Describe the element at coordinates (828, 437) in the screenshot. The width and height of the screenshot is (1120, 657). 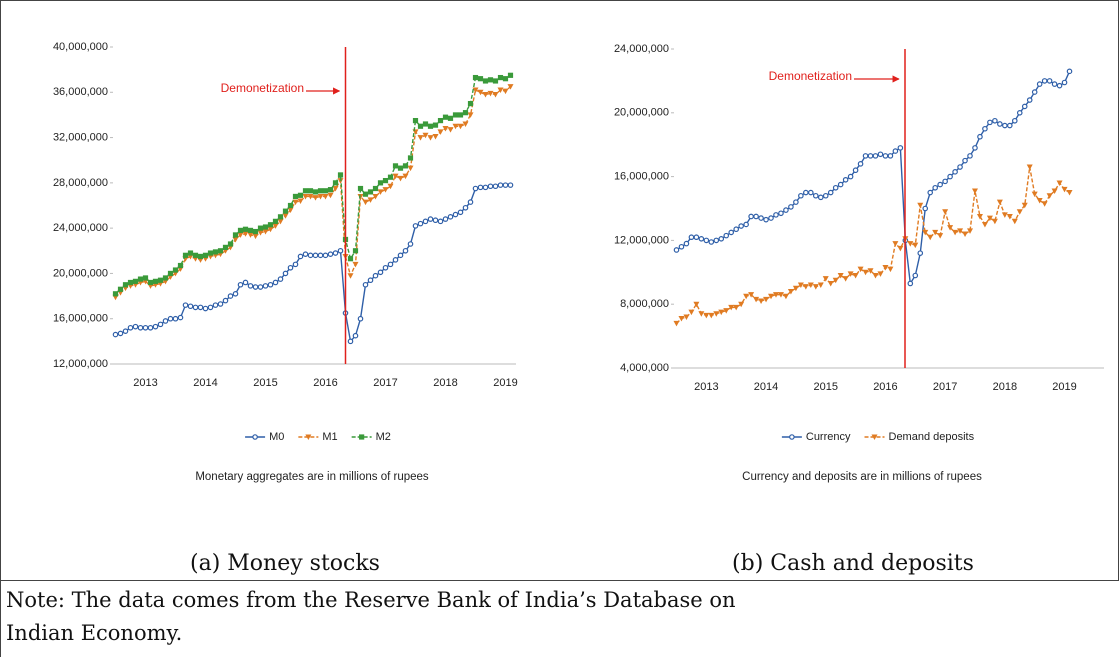
I see `legend-label: Currency` at that location.